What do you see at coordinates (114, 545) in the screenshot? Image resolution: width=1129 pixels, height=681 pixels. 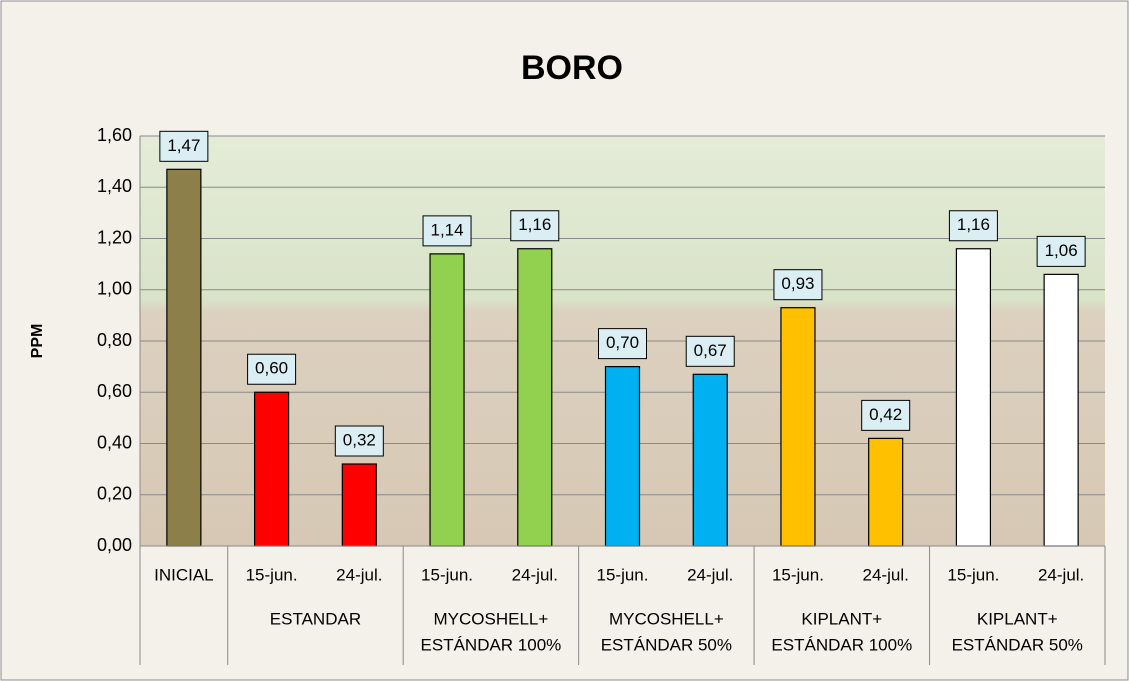 I see `y-tick-label: 0,00` at bounding box center [114, 545].